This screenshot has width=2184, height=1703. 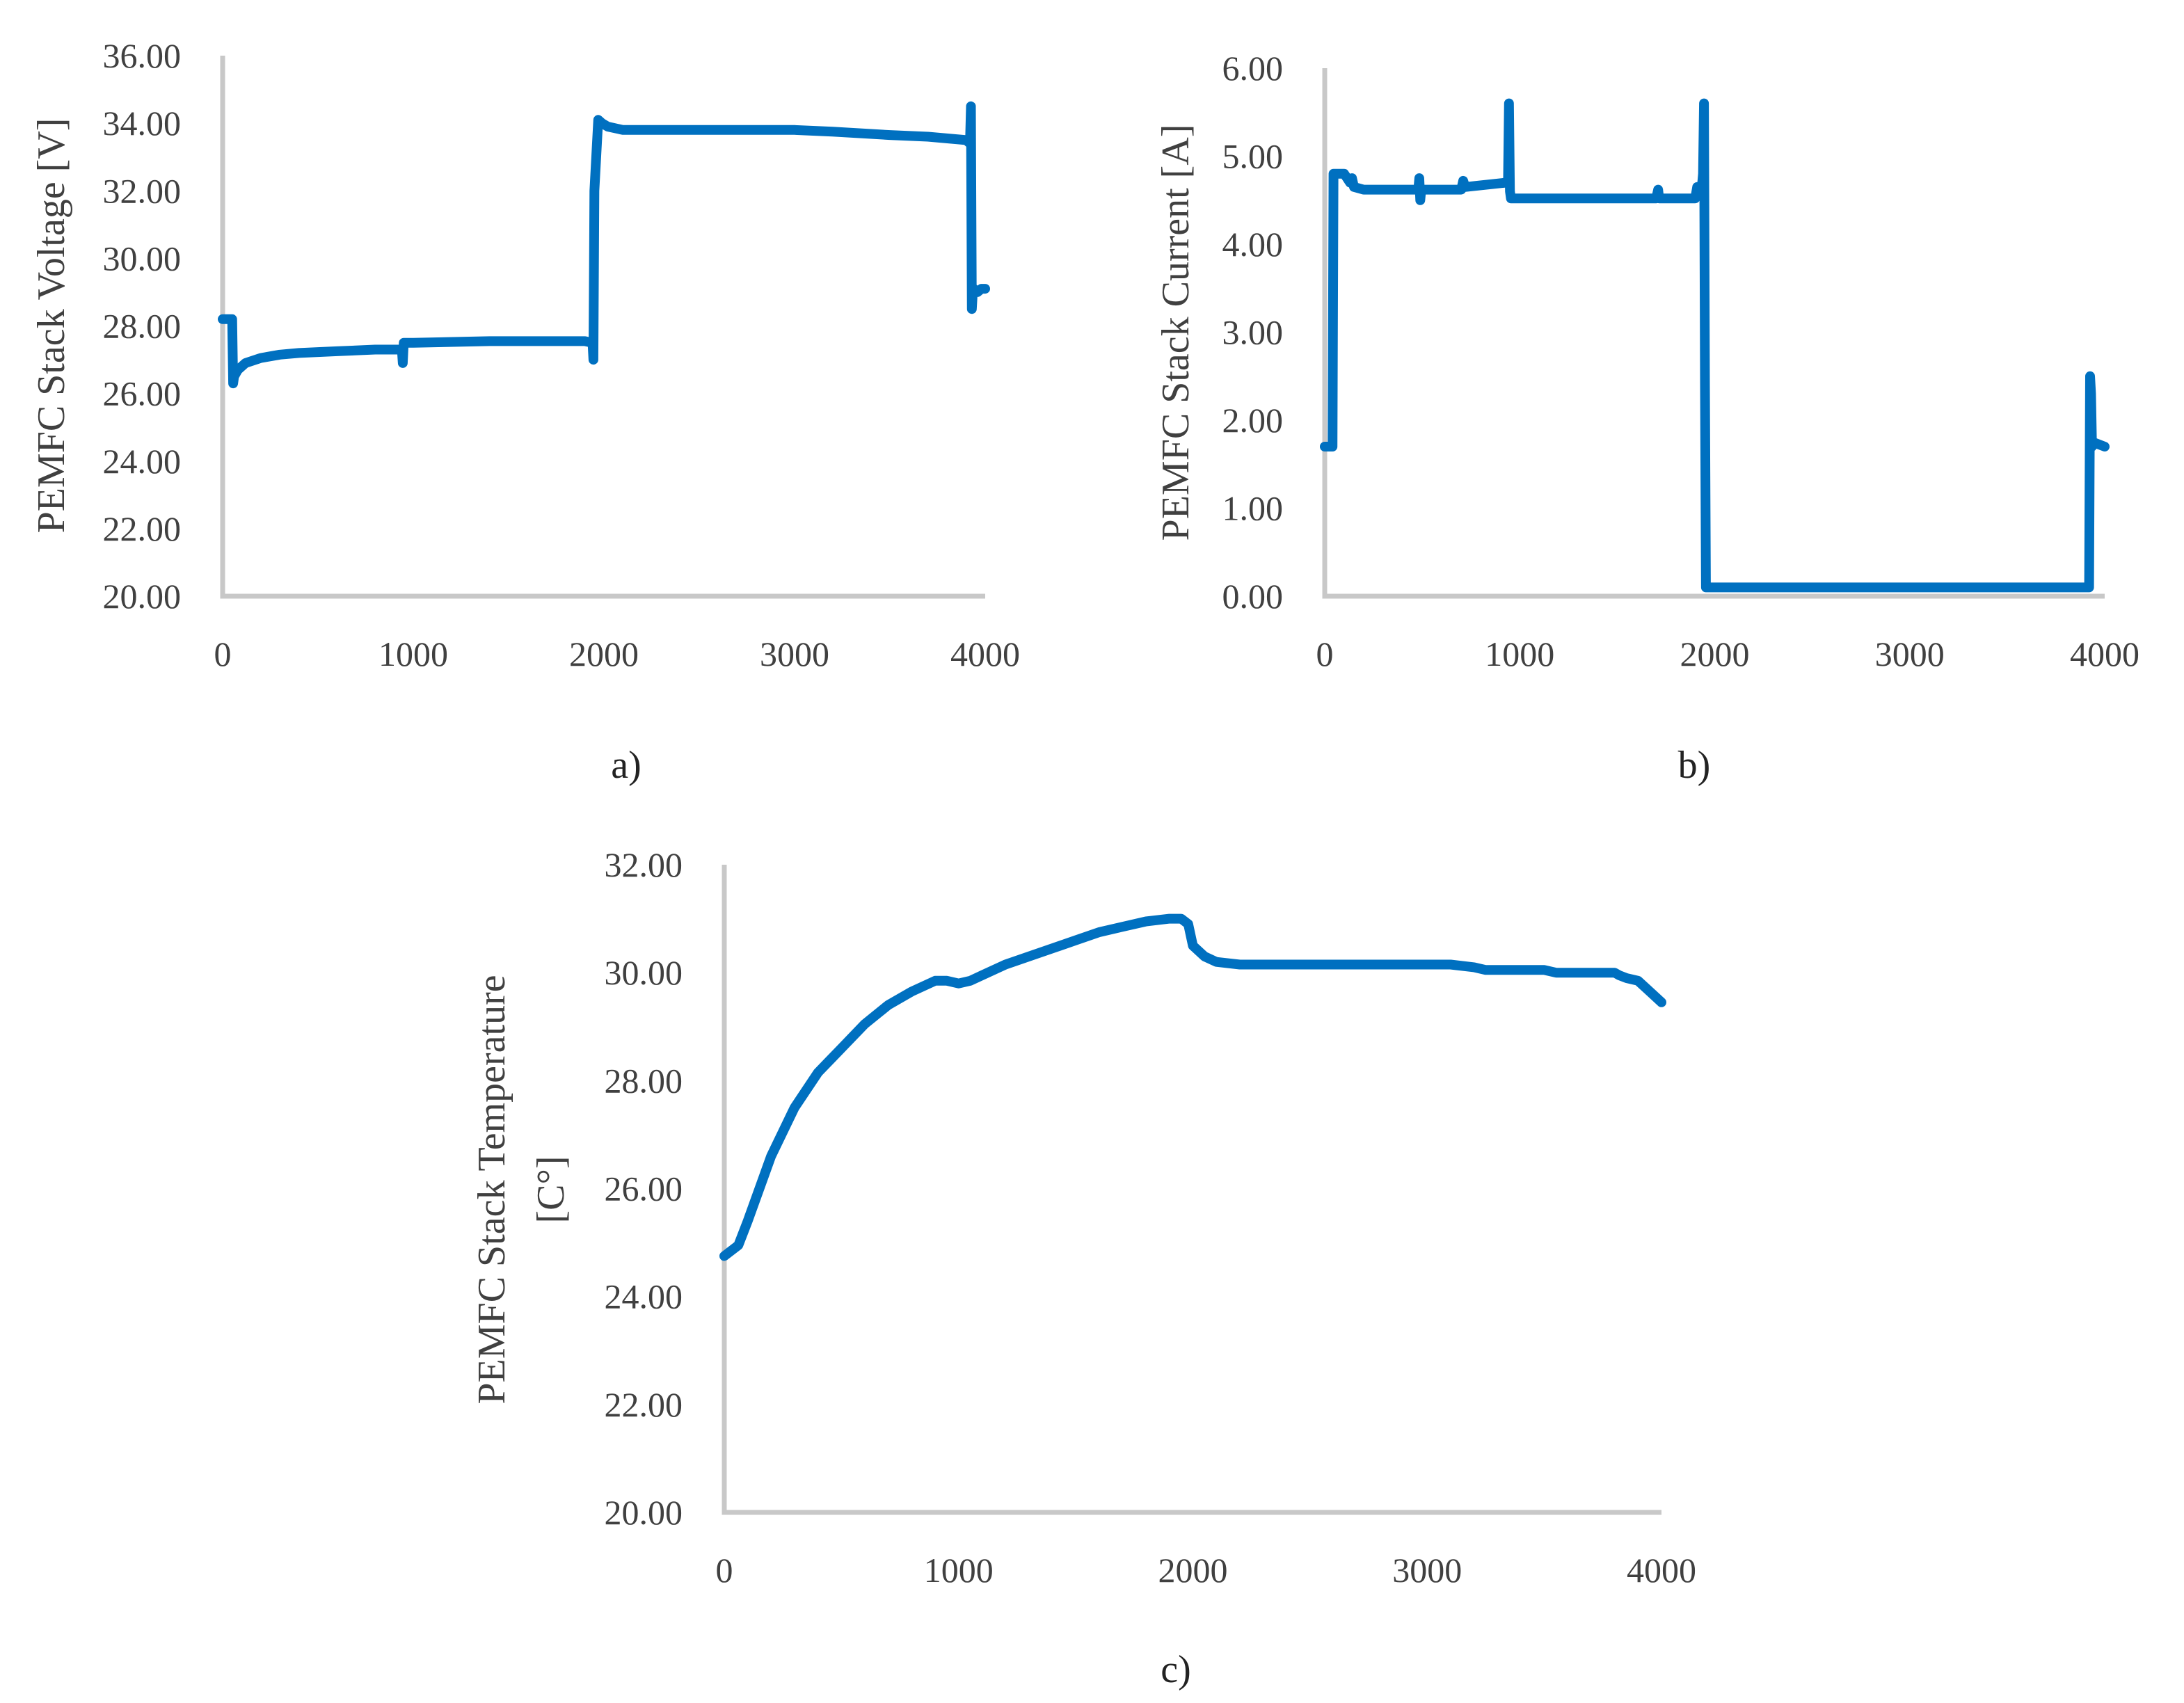 I want to click on panel-caption-a: a), so click(x=626, y=765).